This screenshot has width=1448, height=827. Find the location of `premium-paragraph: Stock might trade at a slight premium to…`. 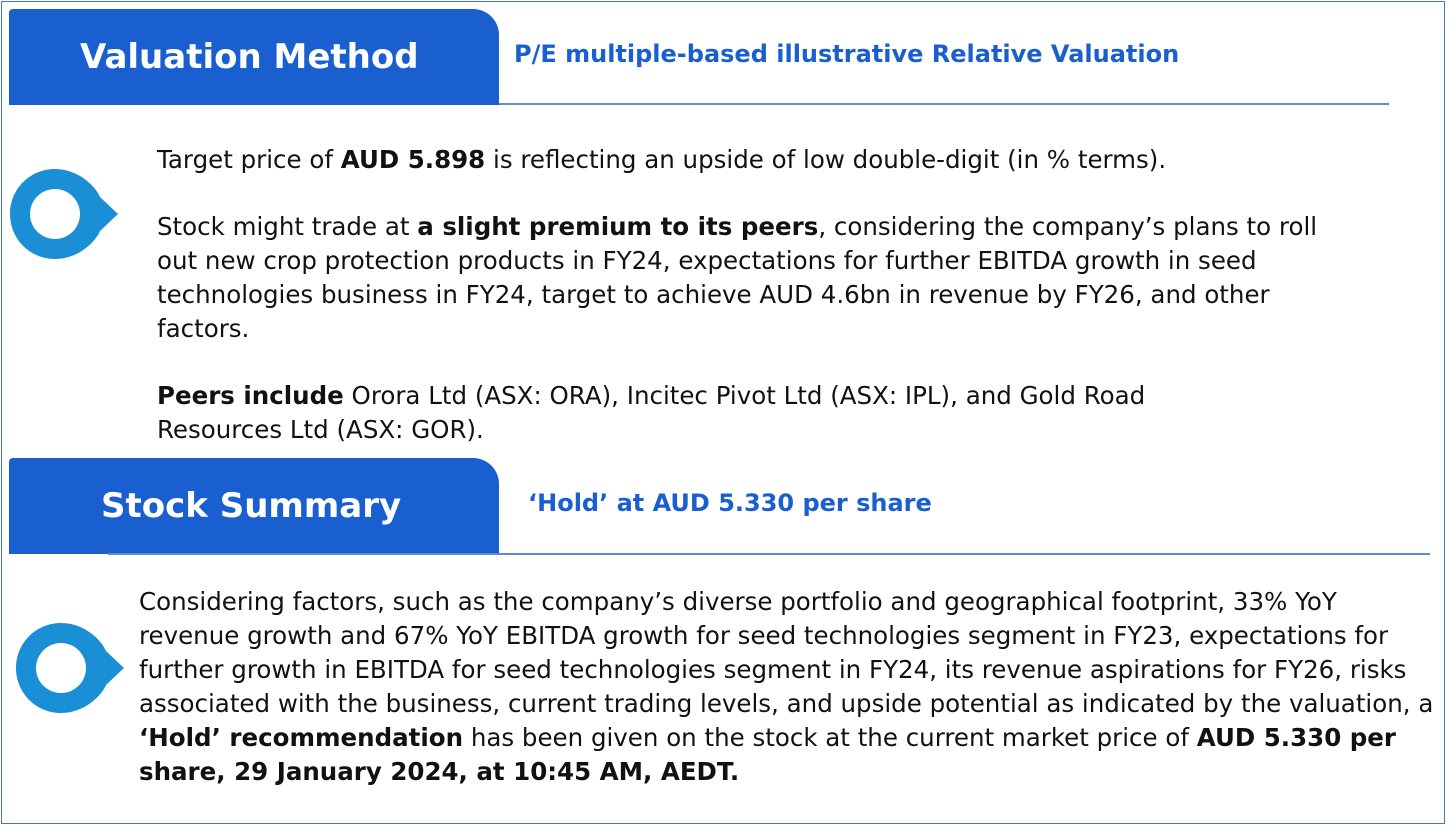

premium-paragraph: Stock might trade at a slight premium to… is located at coordinates (739, 278).